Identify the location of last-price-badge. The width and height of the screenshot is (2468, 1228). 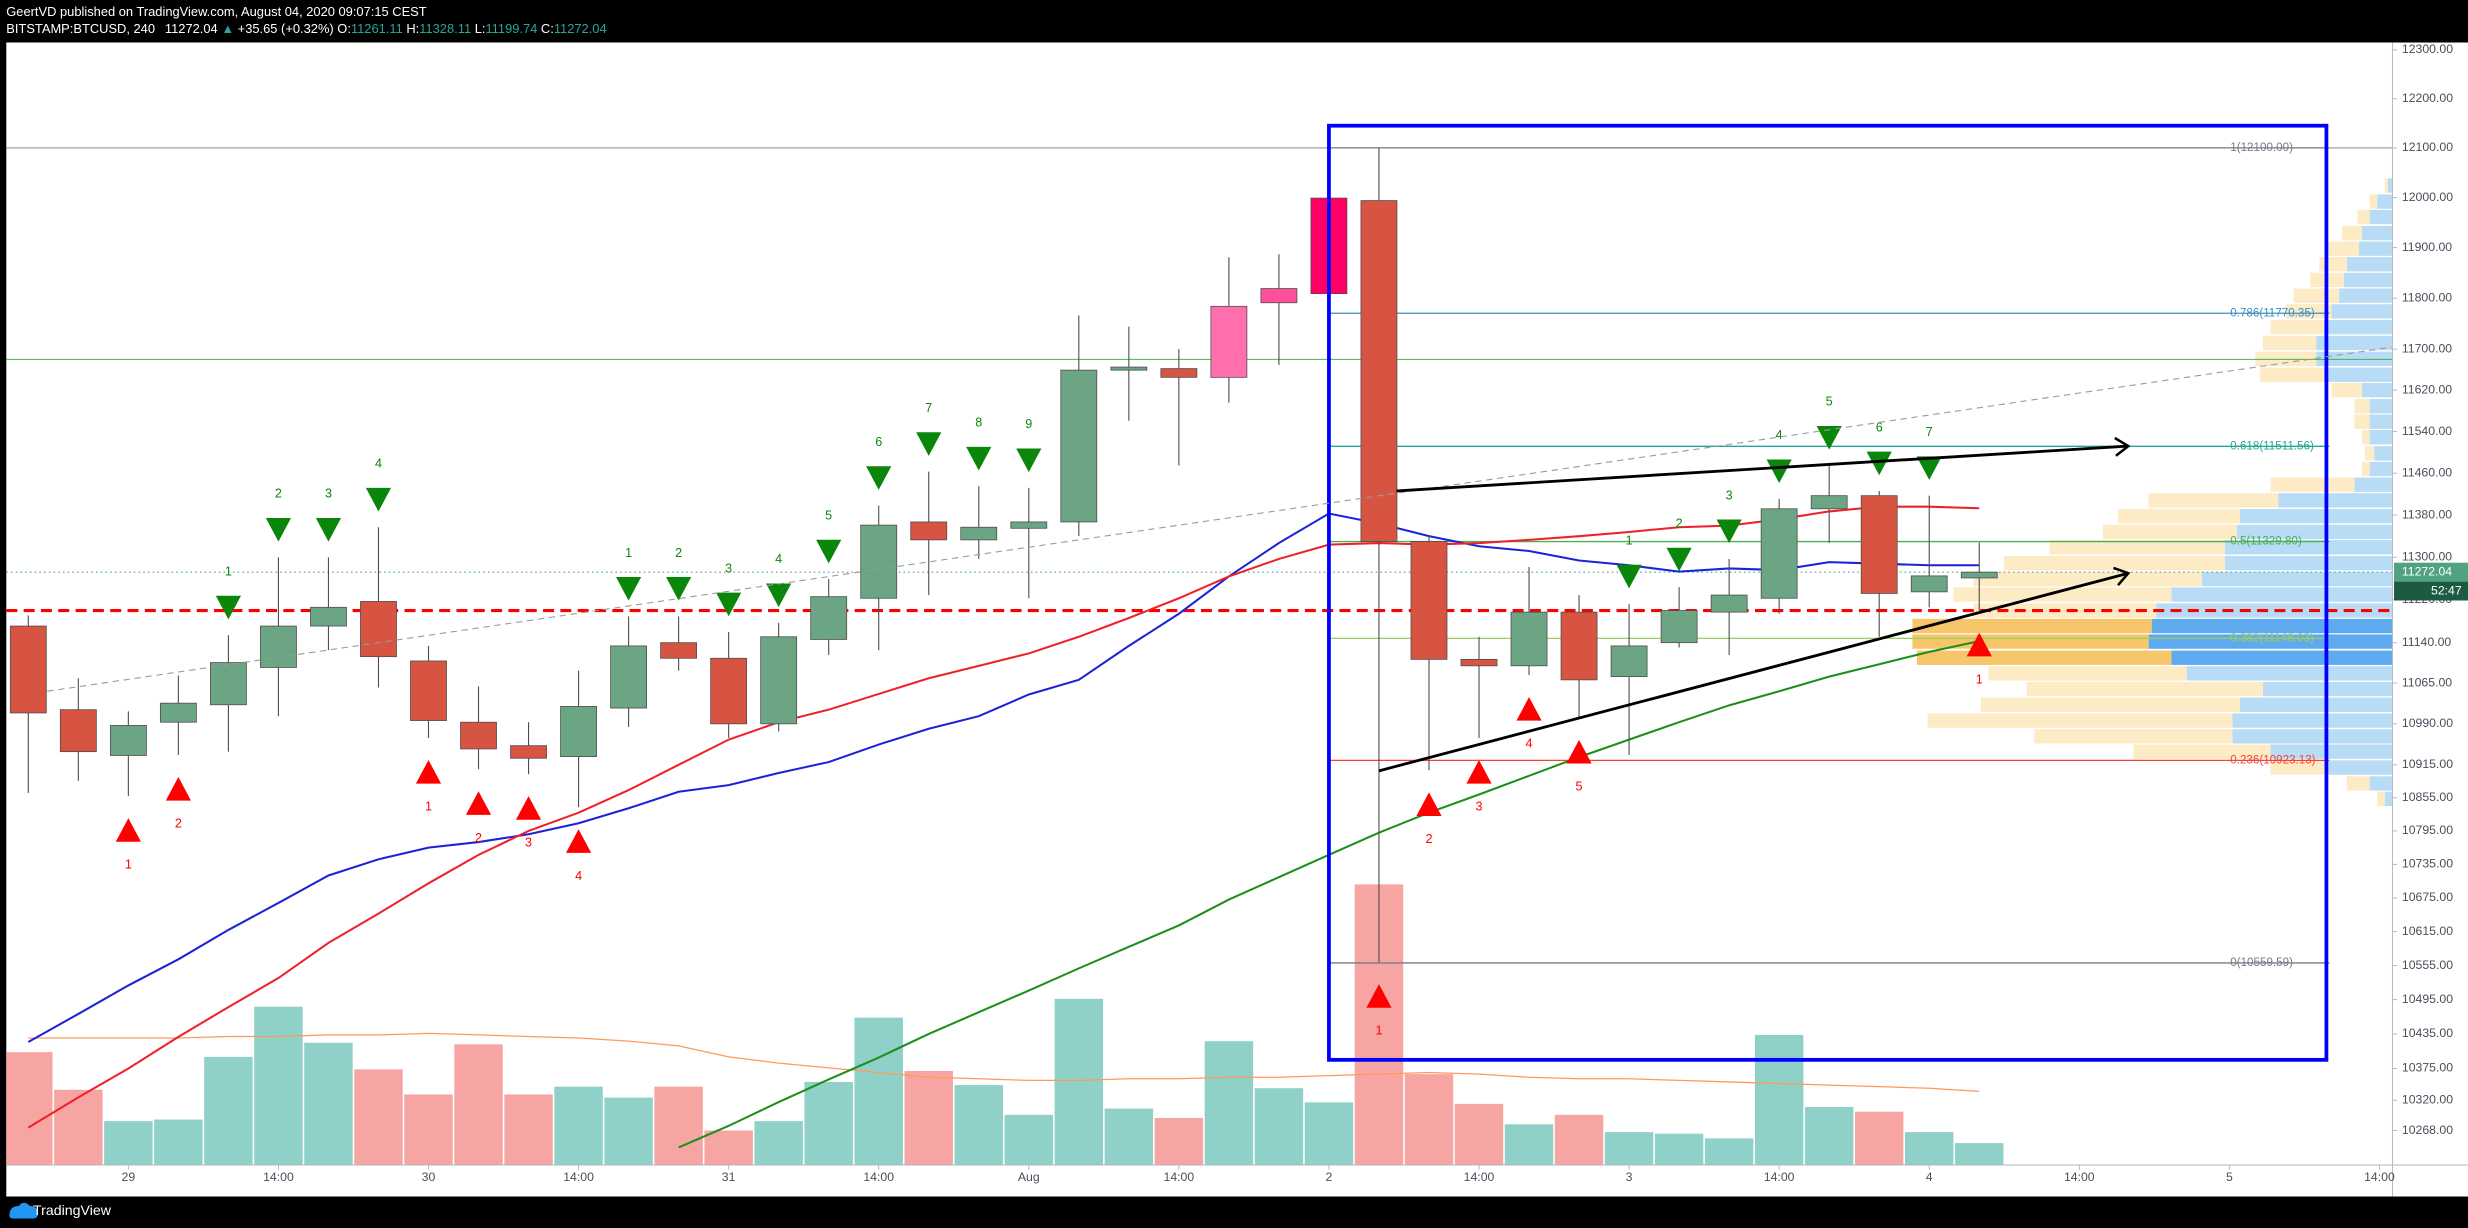
(2431, 572).